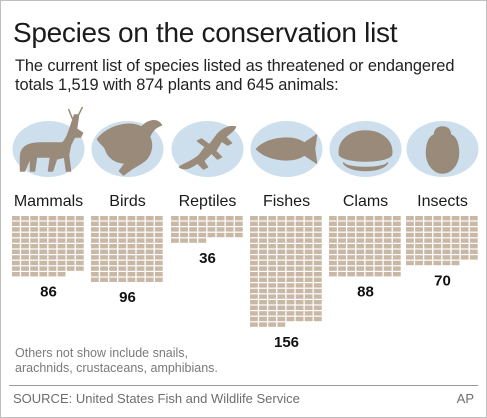  I want to click on deer-silhouette, so click(51, 139).